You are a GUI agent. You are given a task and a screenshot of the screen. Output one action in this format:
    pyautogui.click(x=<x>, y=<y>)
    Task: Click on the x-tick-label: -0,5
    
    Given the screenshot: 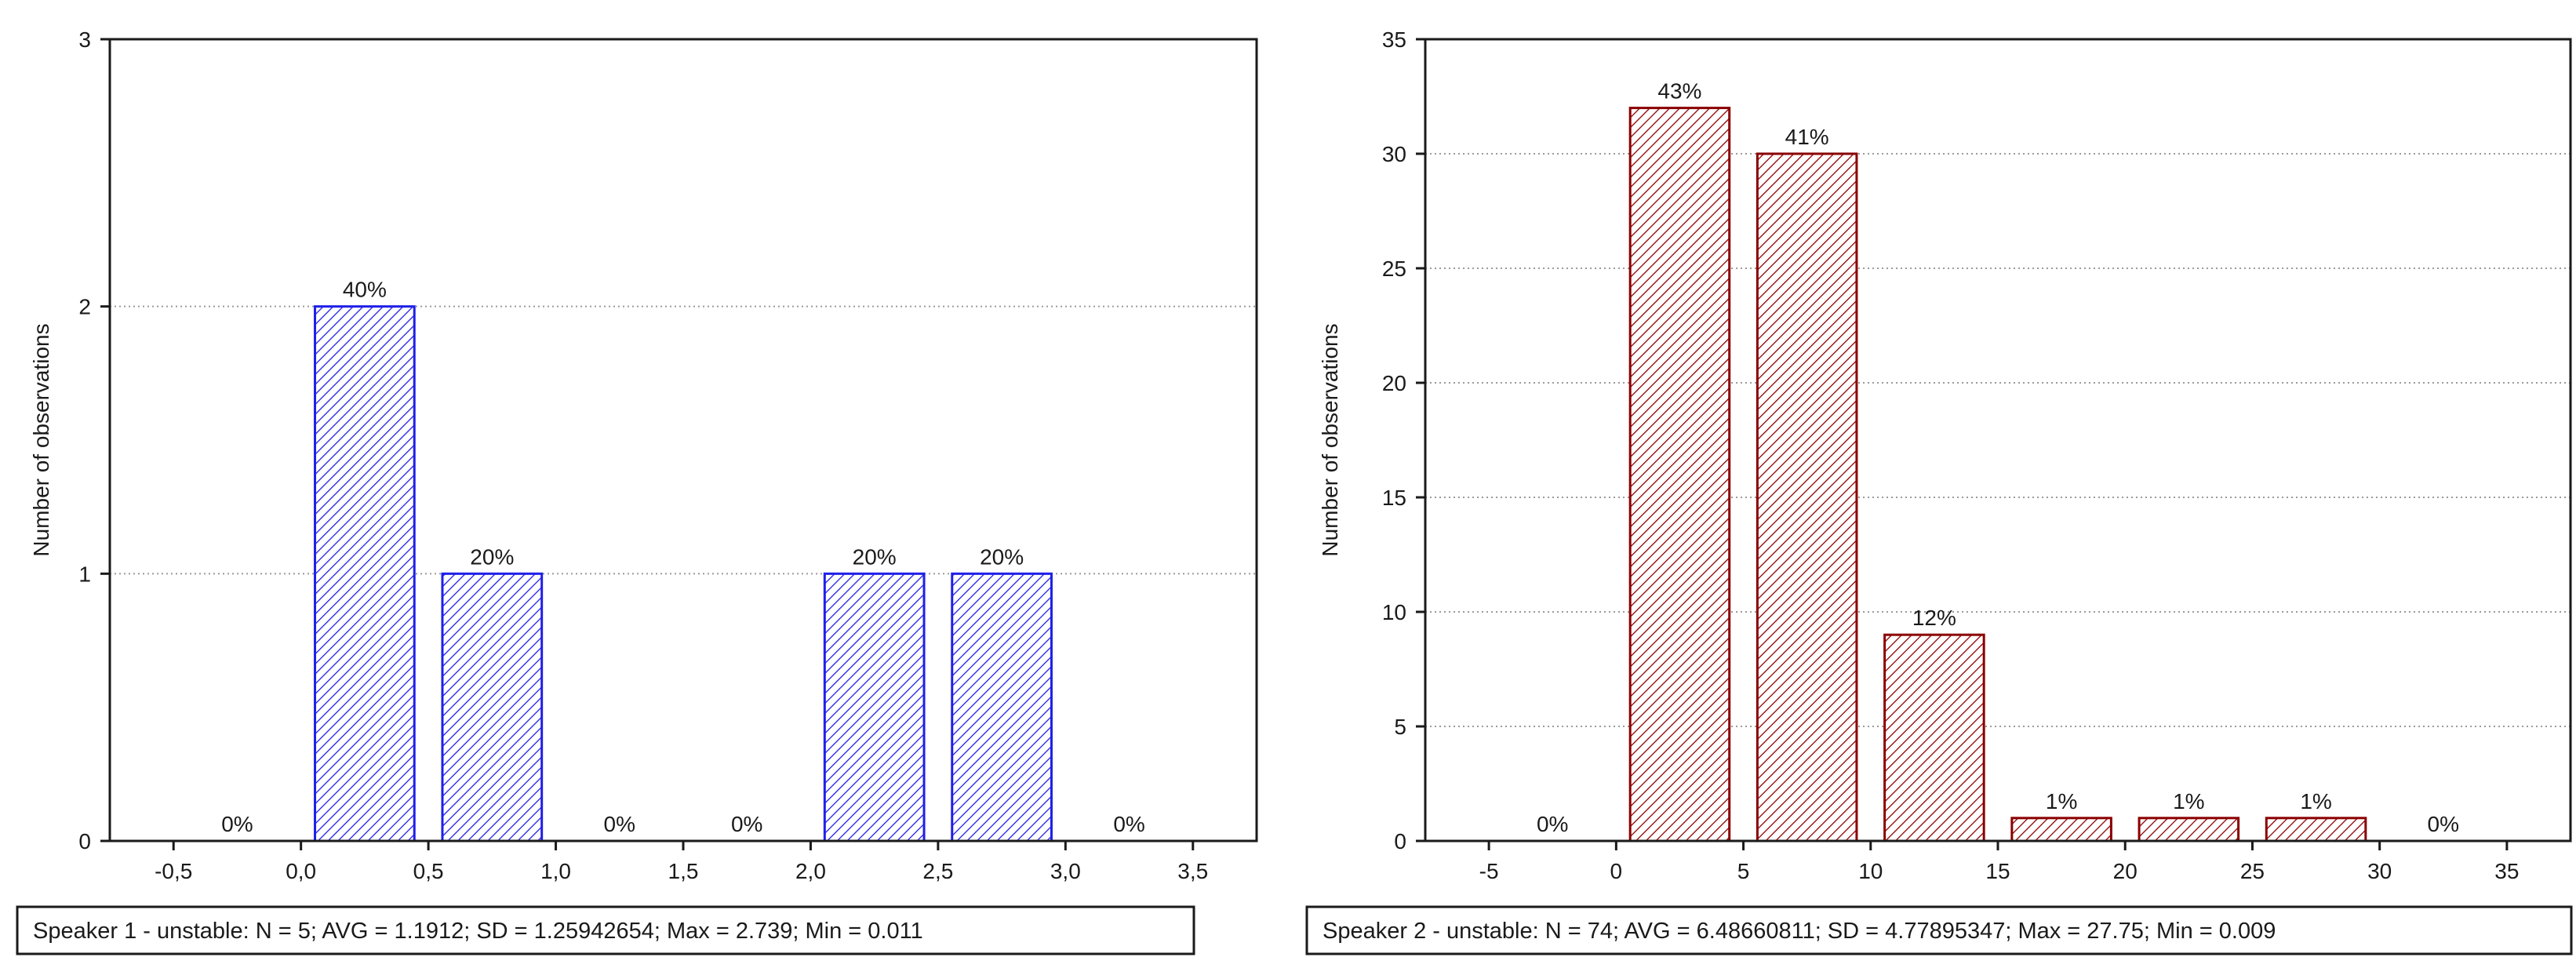 What is the action you would take?
    pyautogui.click(x=173, y=871)
    